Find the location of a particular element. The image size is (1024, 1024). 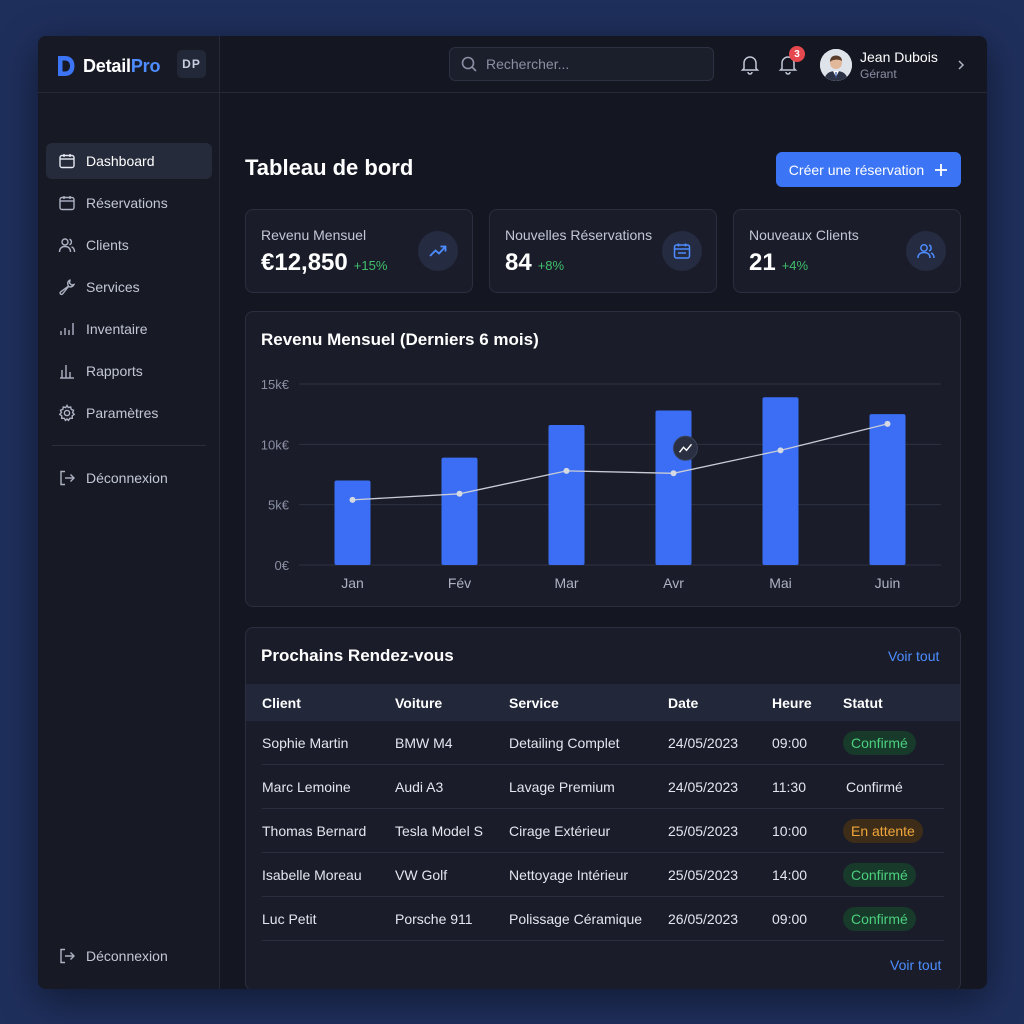

sidebar-item-label: Réservations is located at coordinates (127, 203).